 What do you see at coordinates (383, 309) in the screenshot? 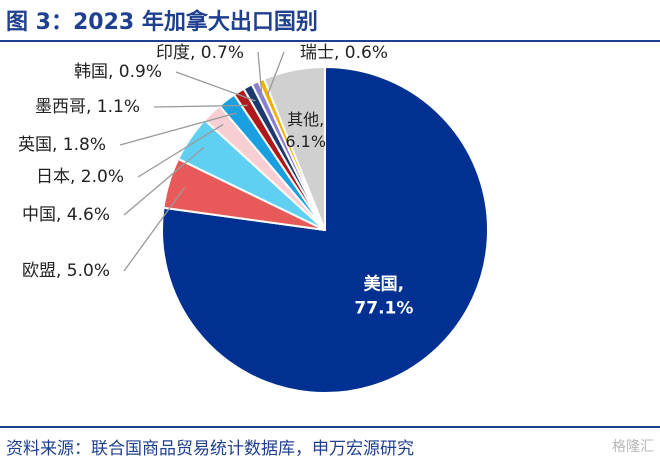
I see `slice-value-0: 77.1%` at bounding box center [383, 309].